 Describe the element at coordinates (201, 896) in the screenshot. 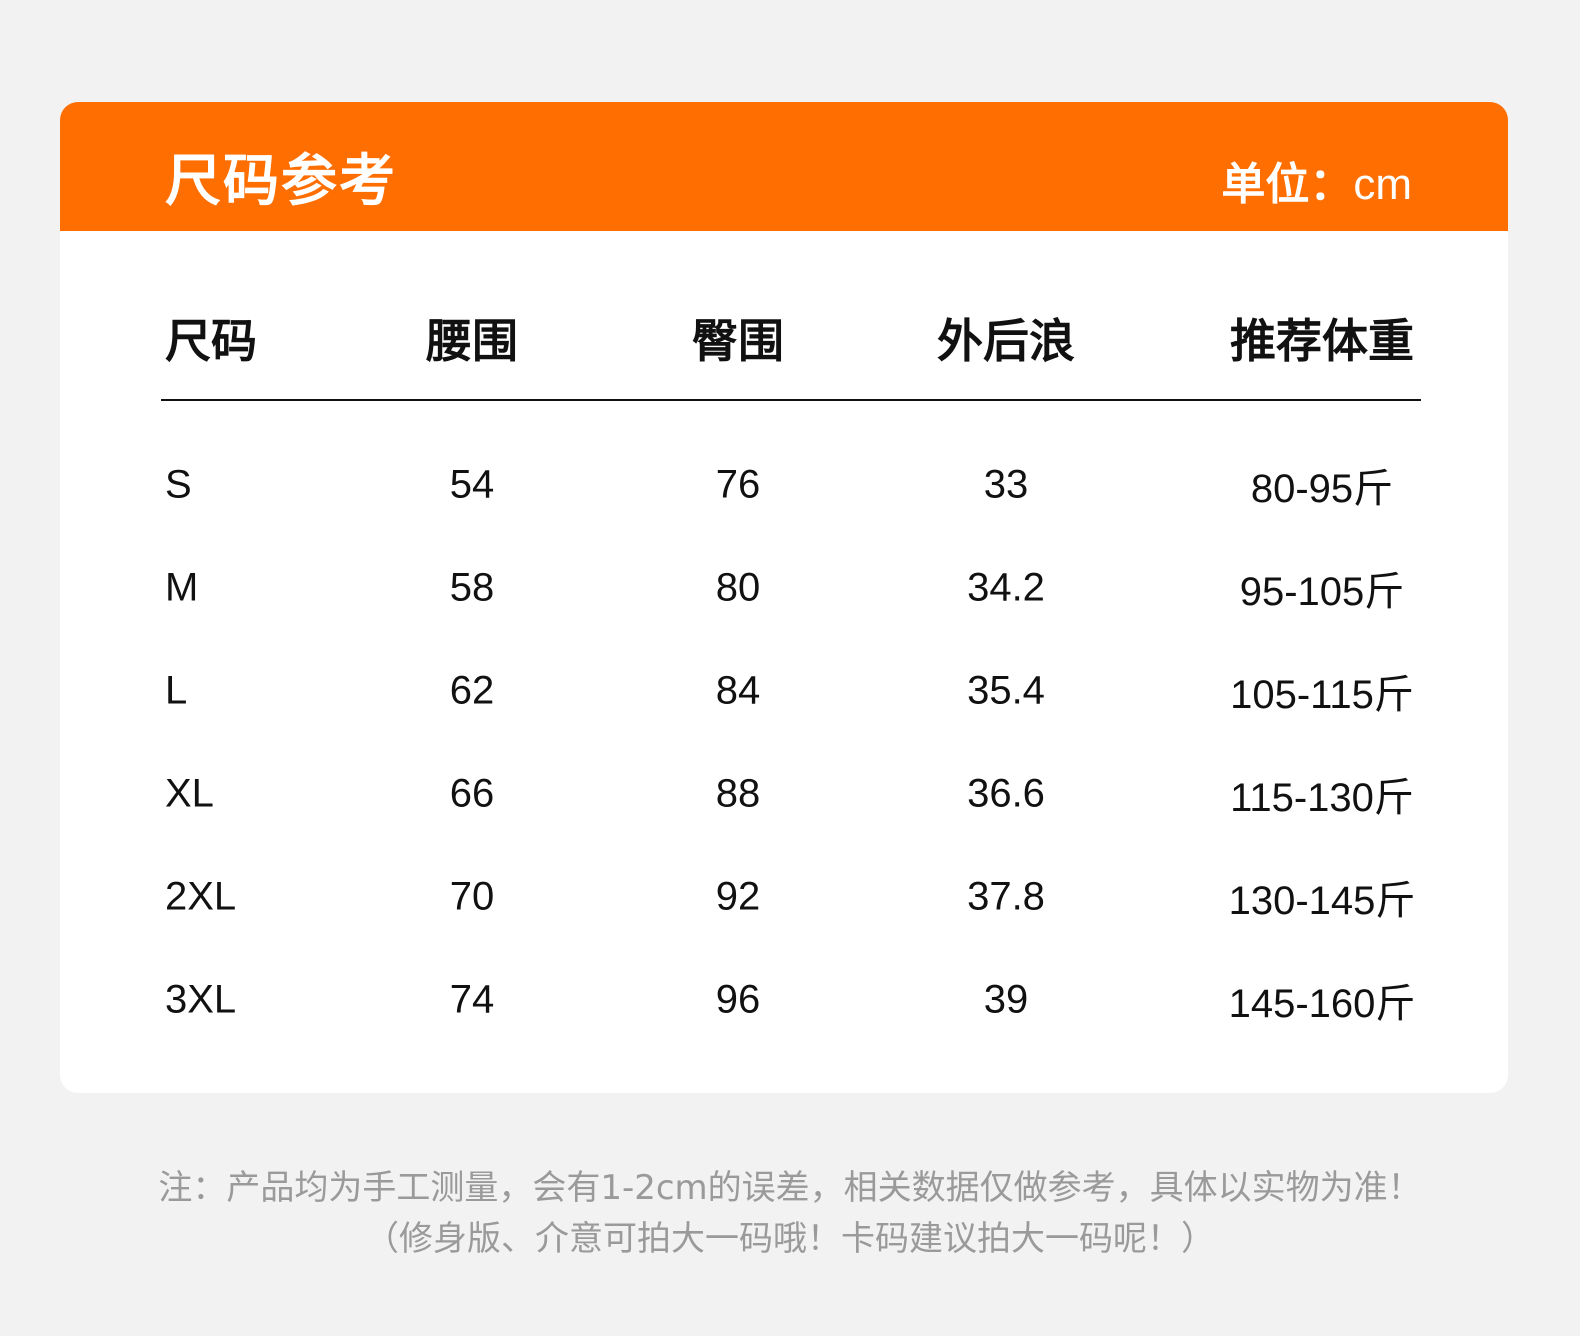

I see `table-cell: 2XL` at that location.